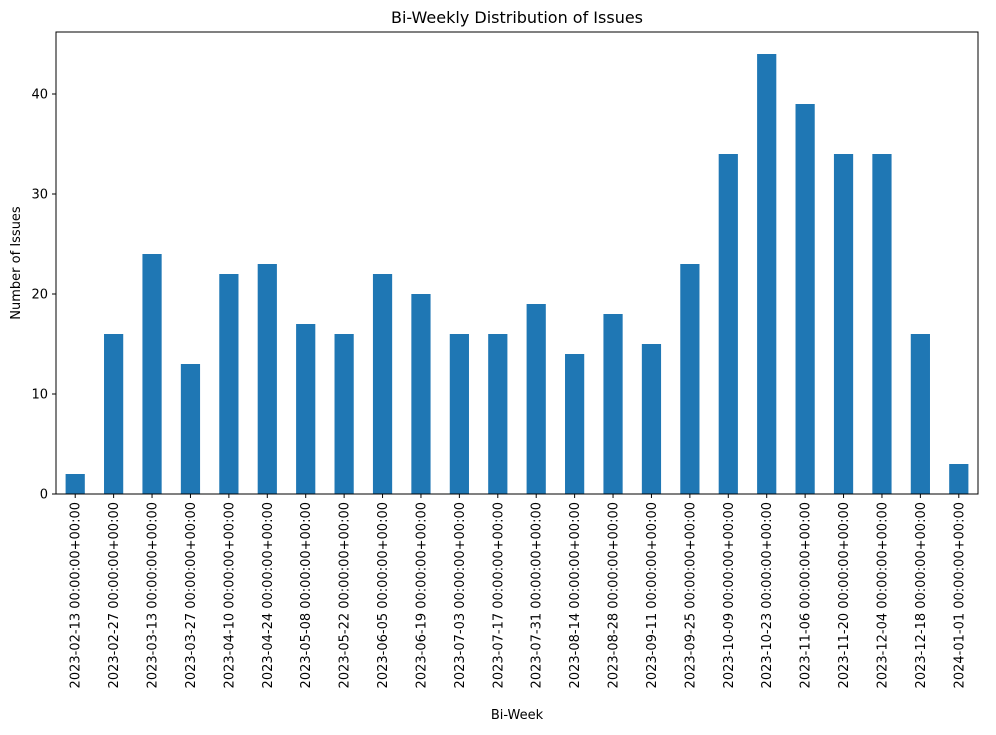 The width and height of the screenshot is (996, 735). I want to click on x-tick-label: 2023-10-23 00:00:00+00:00, so click(767, 595).